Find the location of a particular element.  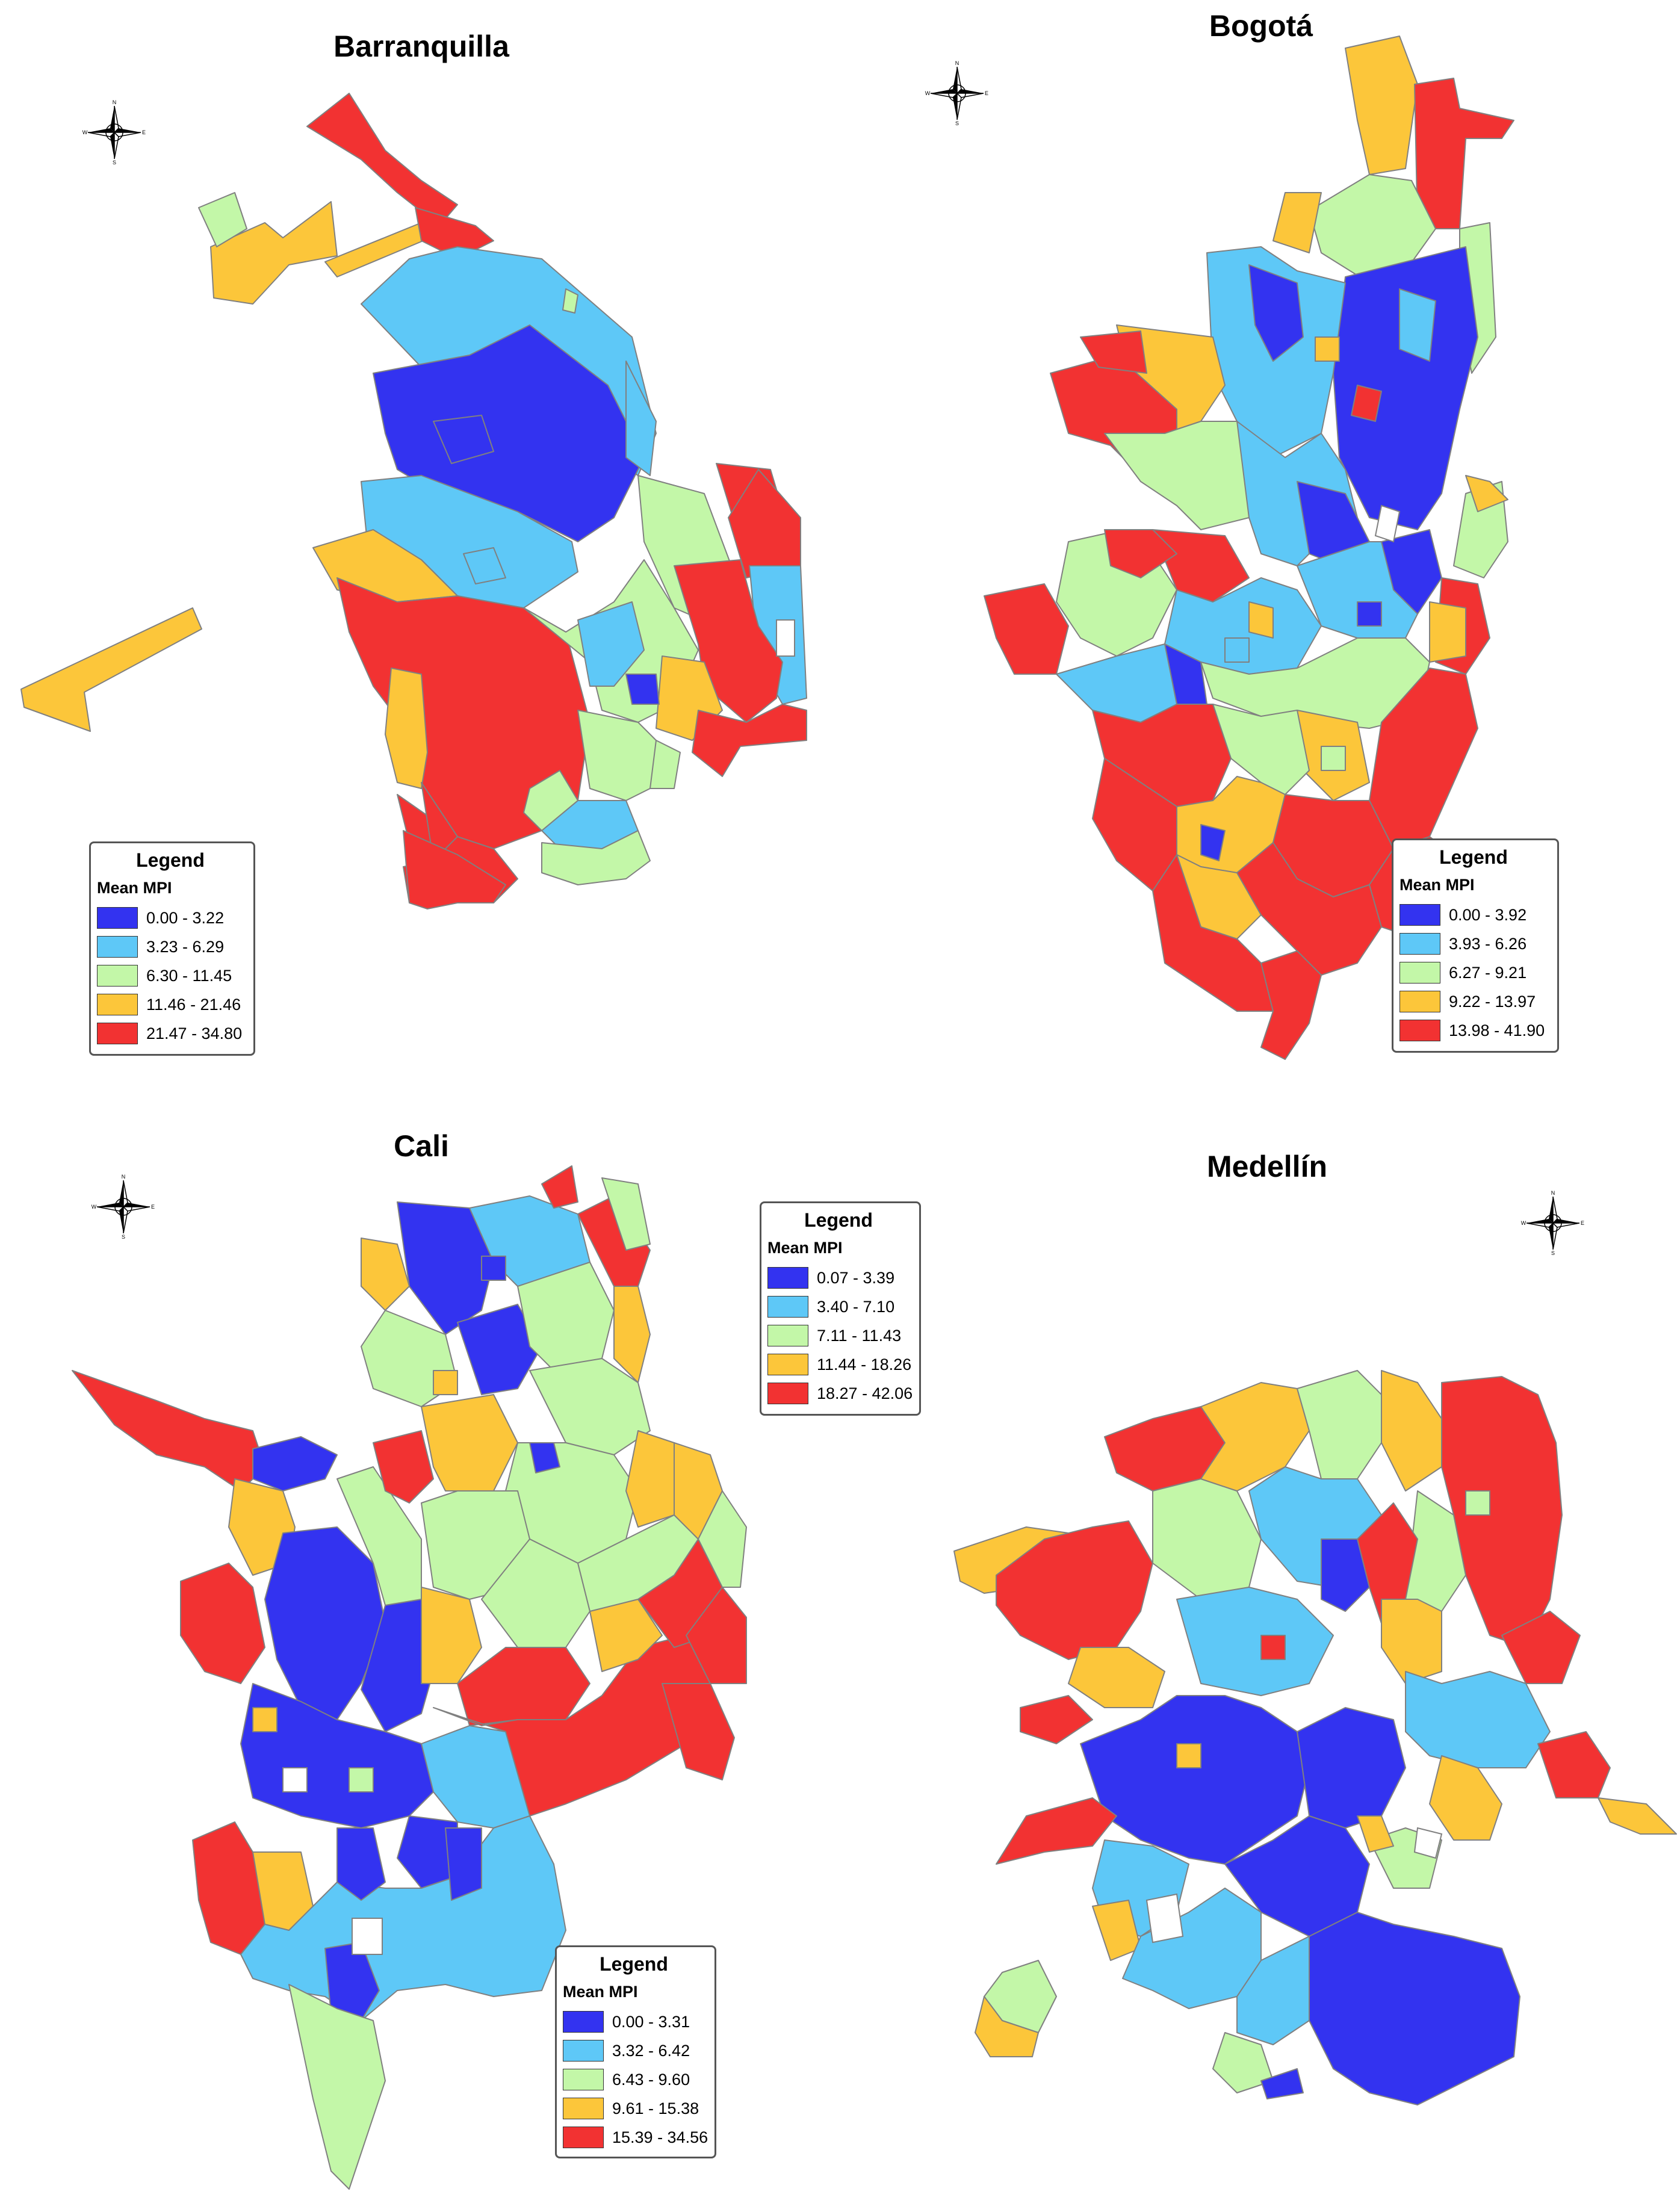

legend-item: 3.40 - 7.10 is located at coordinates (839, 1306).